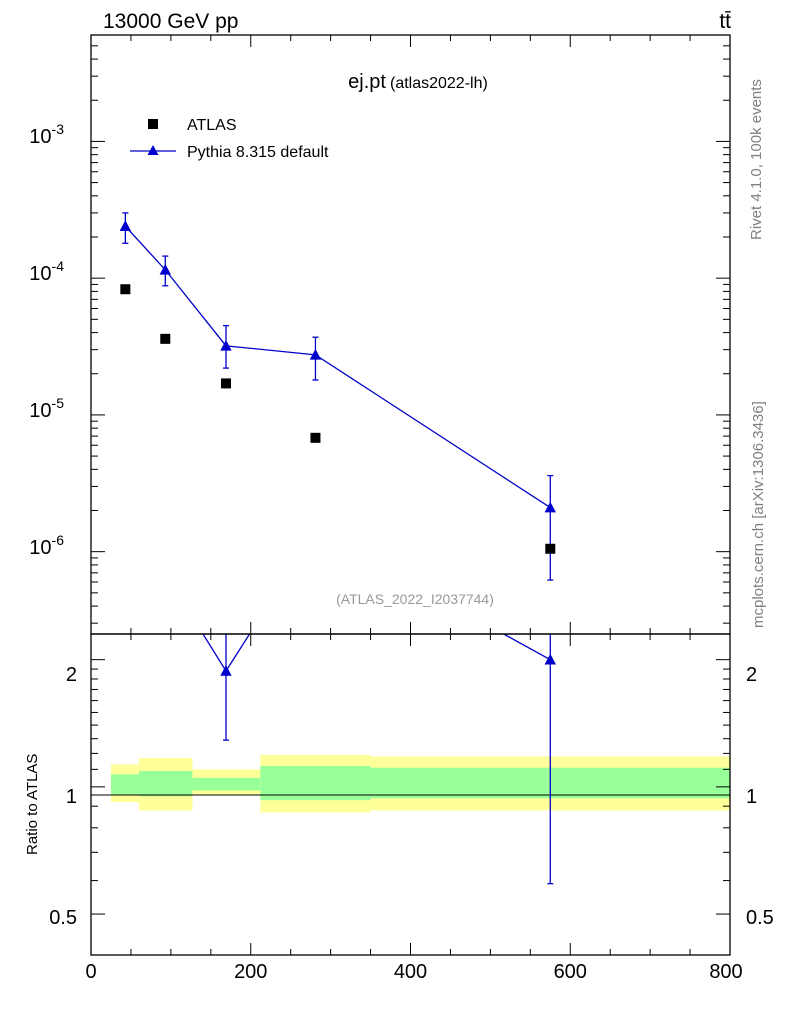 This screenshot has width=786, height=1024. What do you see at coordinates (46, 340) in the screenshot?
I see `main-y-tick-labels: 10⁻³ 10⁻⁴ 10⁻⁵ 10⁻⁶` at bounding box center [46, 340].